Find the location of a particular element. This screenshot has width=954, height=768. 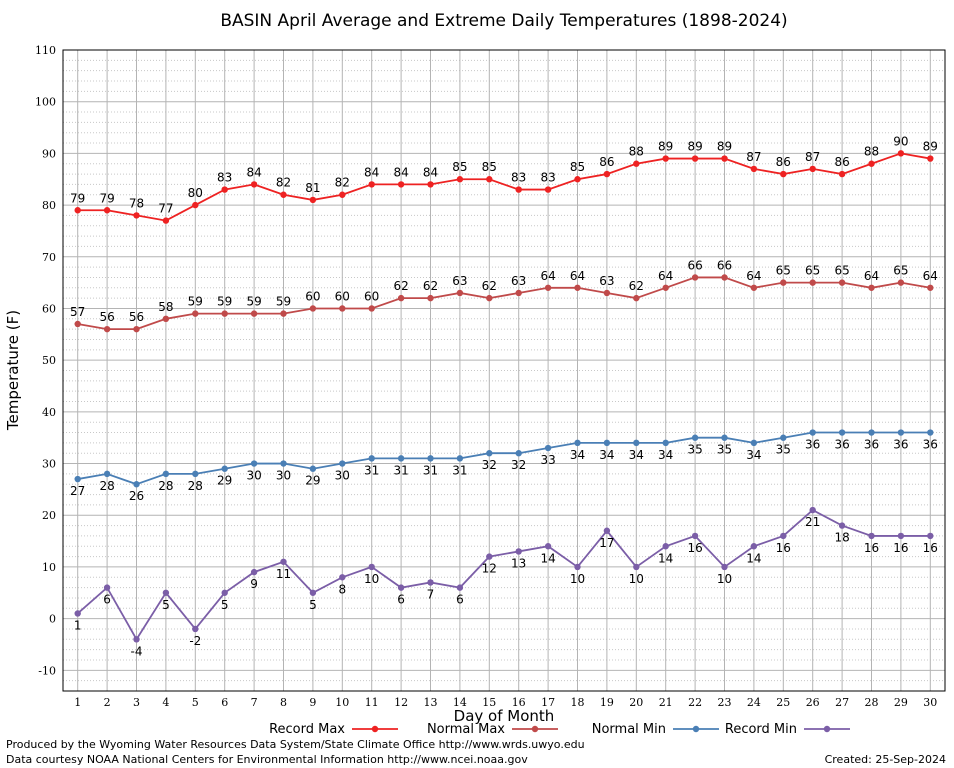

normal-min-data-label: 29 is located at coordinates (224, 481).